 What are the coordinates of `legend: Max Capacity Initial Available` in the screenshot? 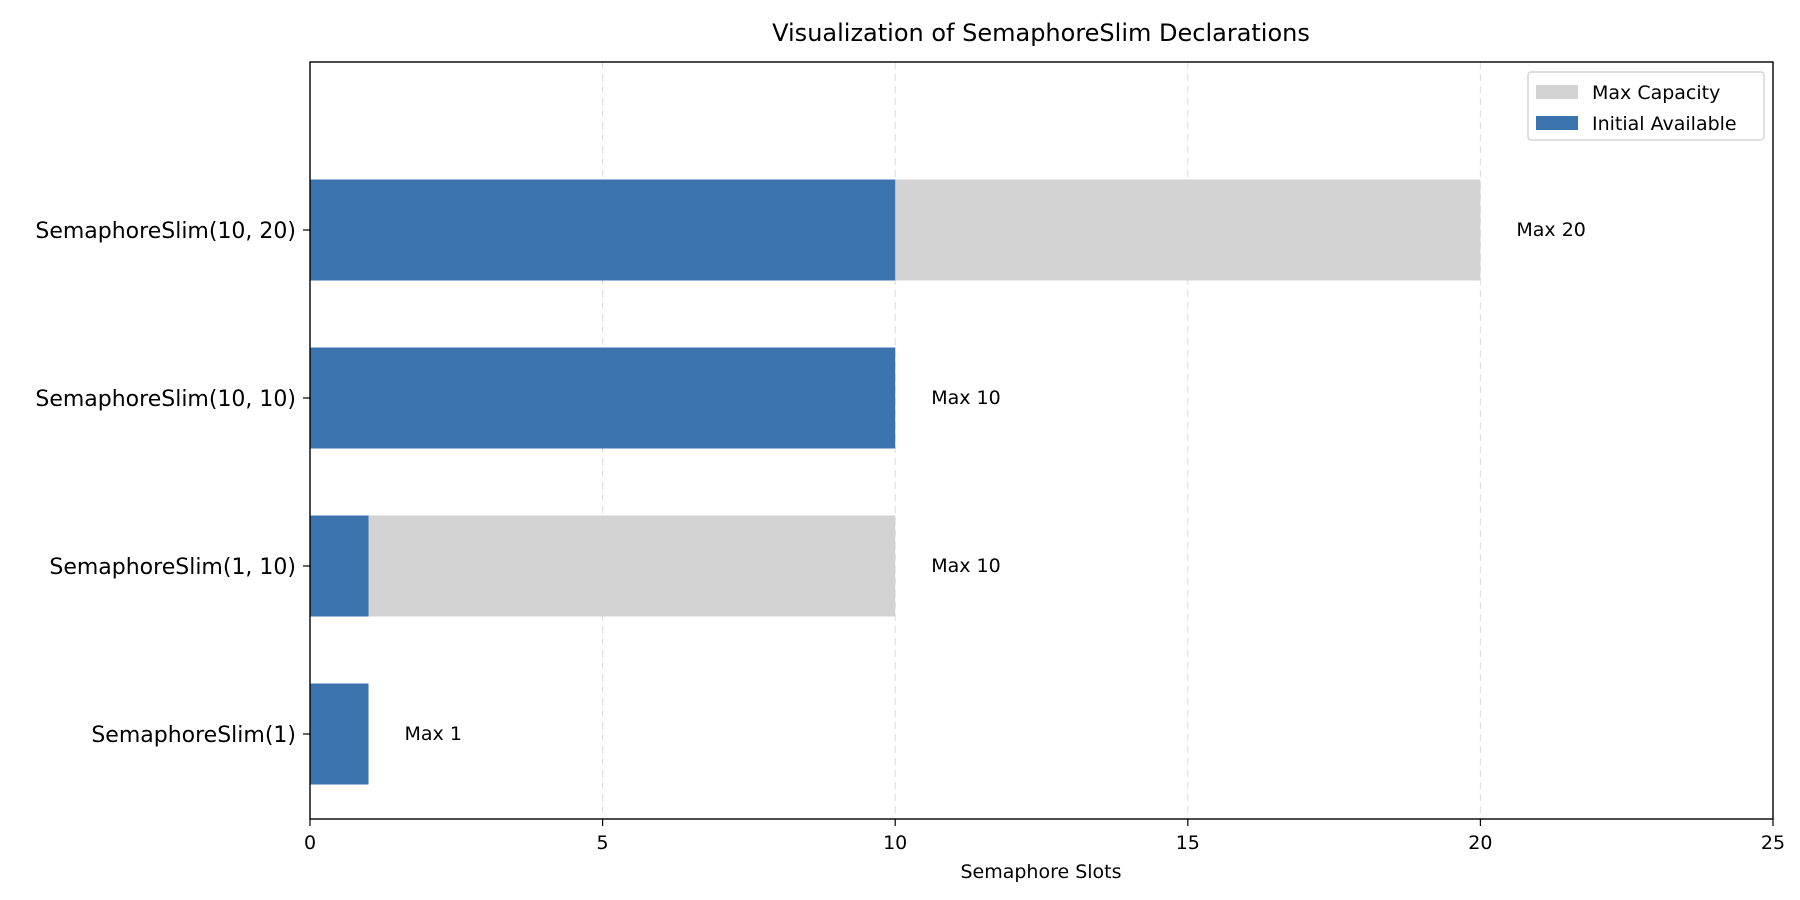 It's located at (1646, 106).